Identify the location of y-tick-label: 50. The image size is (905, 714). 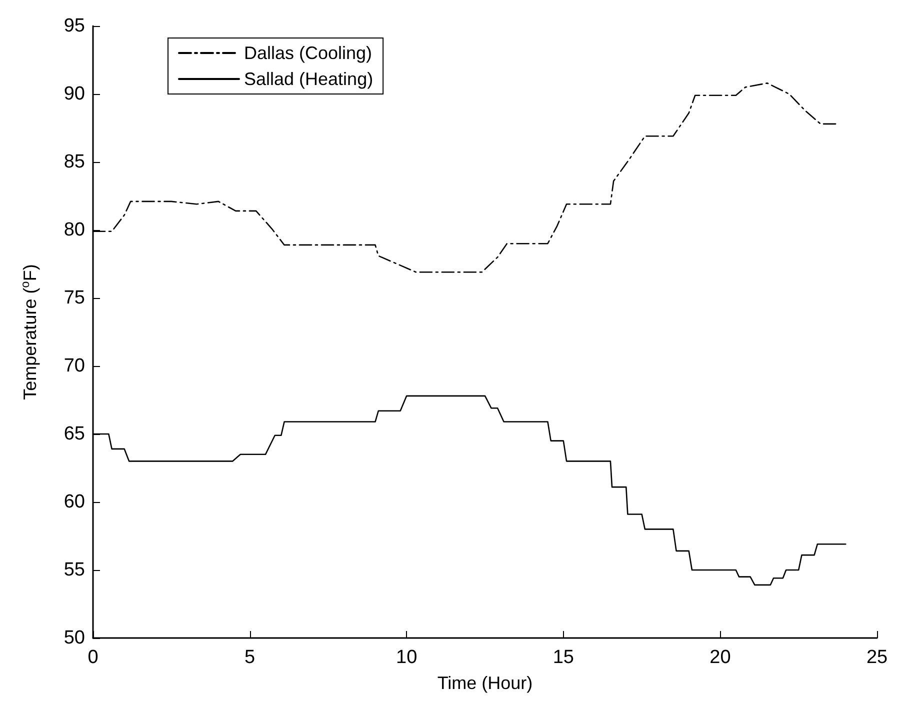
(74, 638).